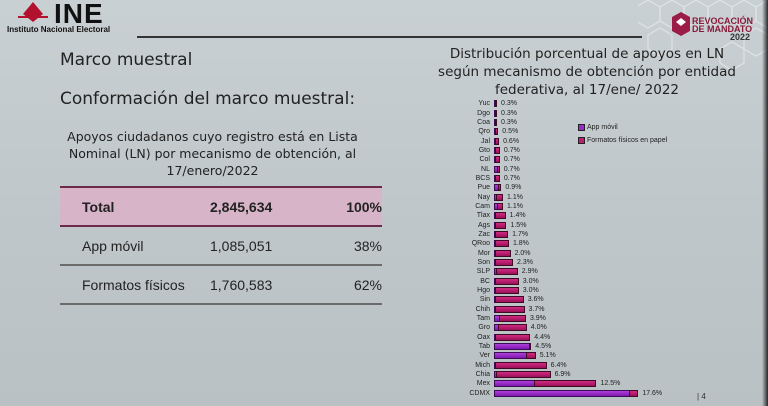  I want to click on chart-bar-row: Hgo 3.0%, so click(611, 290).